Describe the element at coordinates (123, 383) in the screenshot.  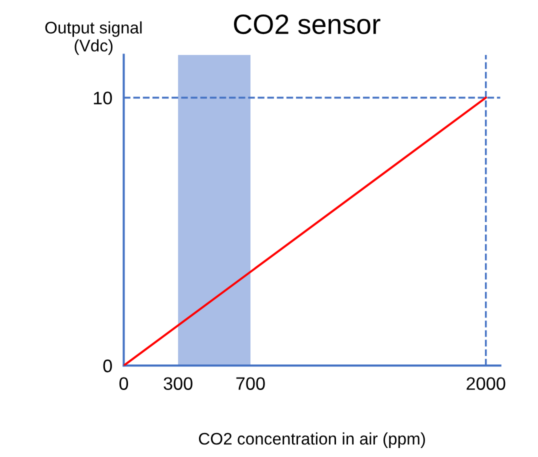
I see `x-tick-label: 0` at that location.